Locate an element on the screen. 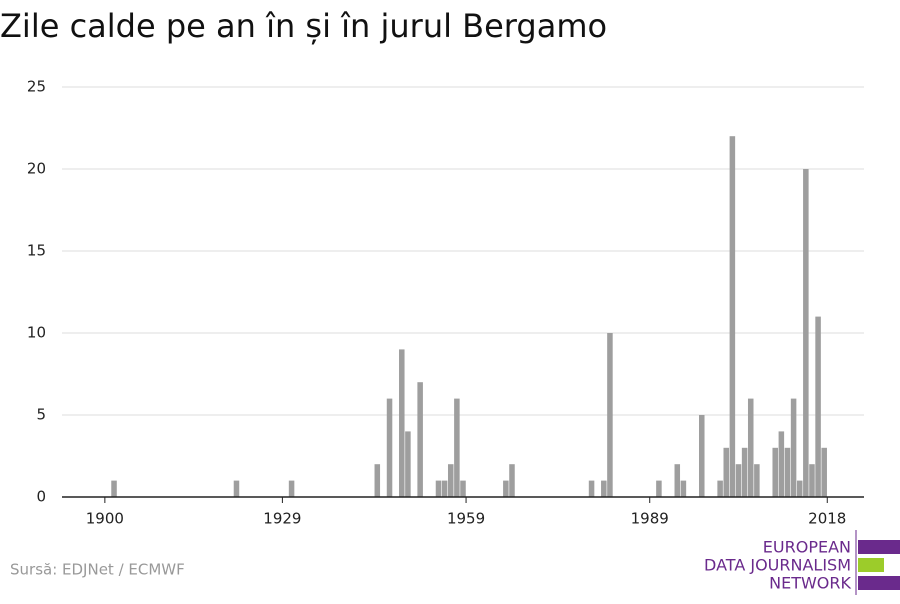  x-tick-label: 1929 is located at coordinates (282, 519).